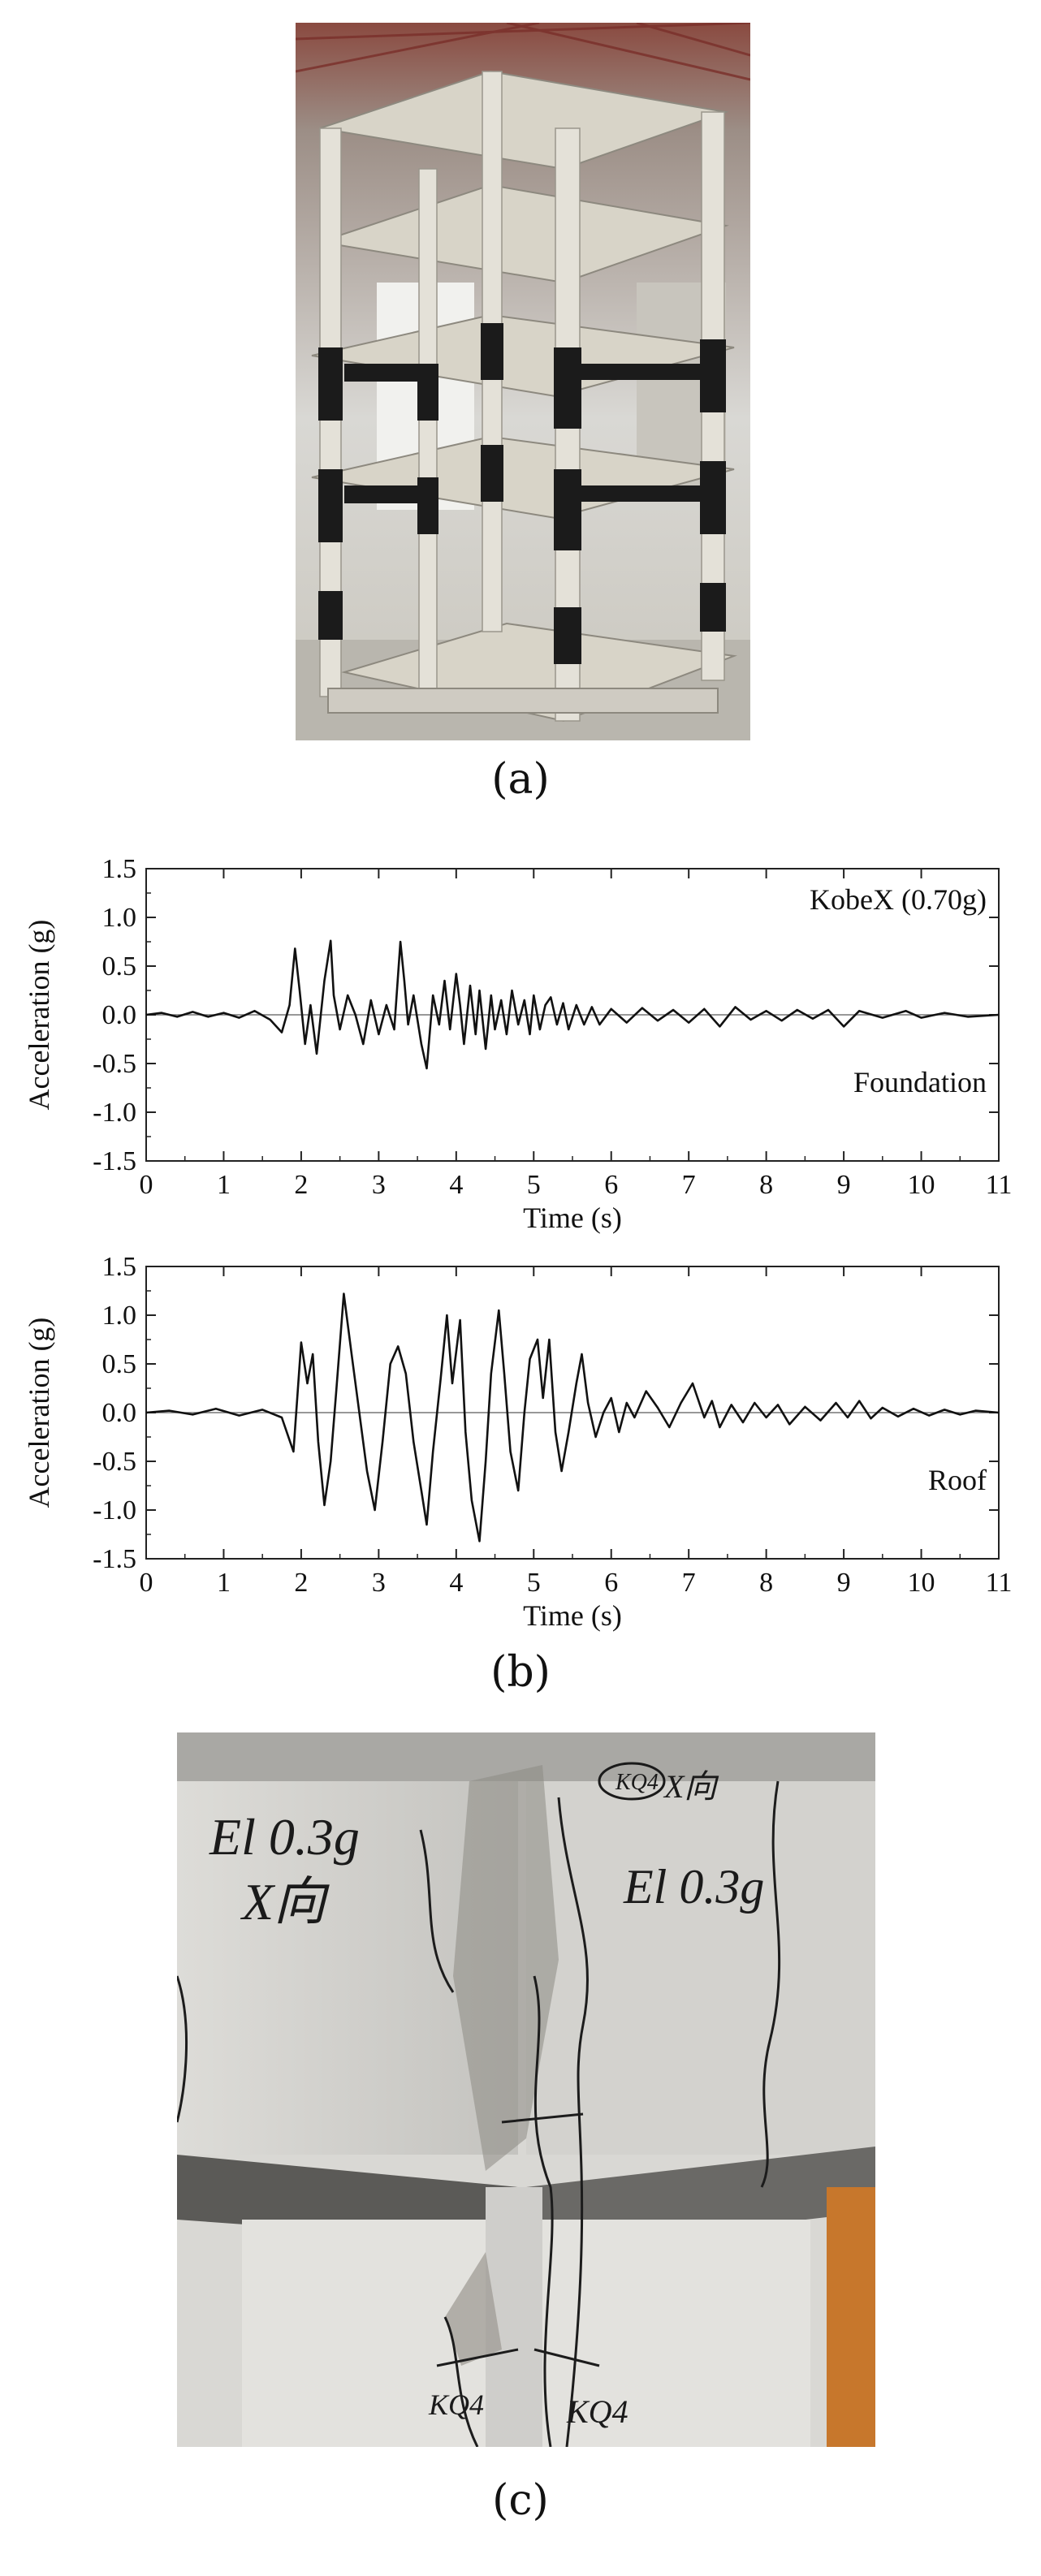 The image size is (1041, 2576). I want to click on annotation-kq4-top: KQ4, so click(637, 1782).